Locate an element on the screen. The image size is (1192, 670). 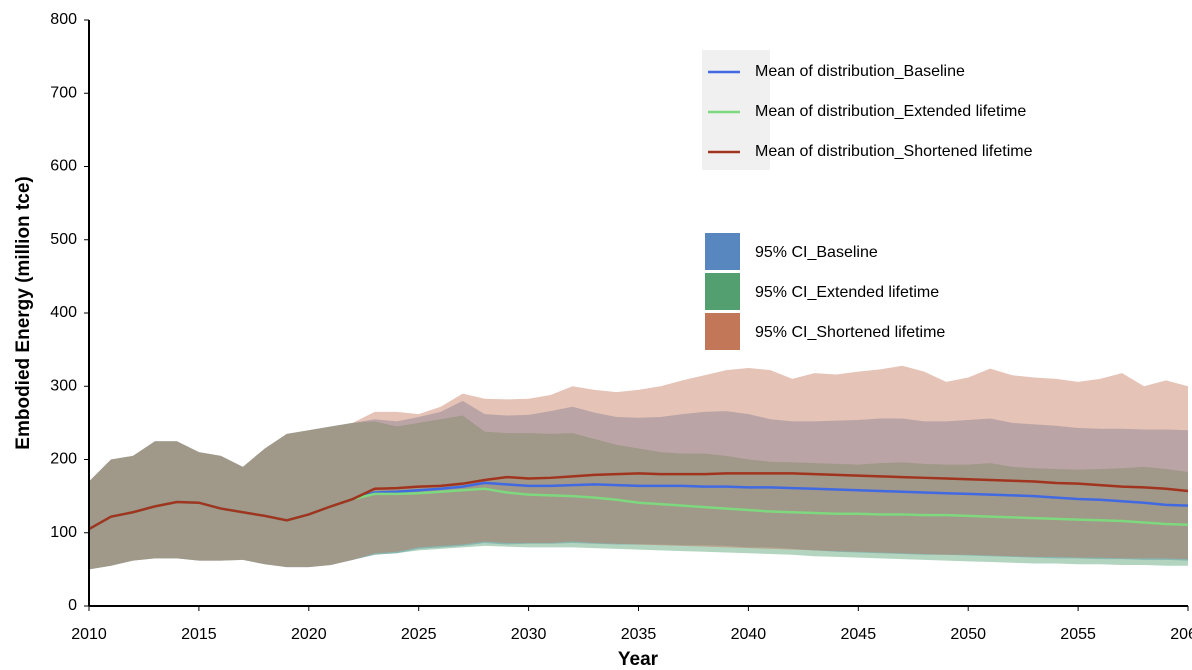
x-tick-label: 2040 is located at coordinates (749, 634).